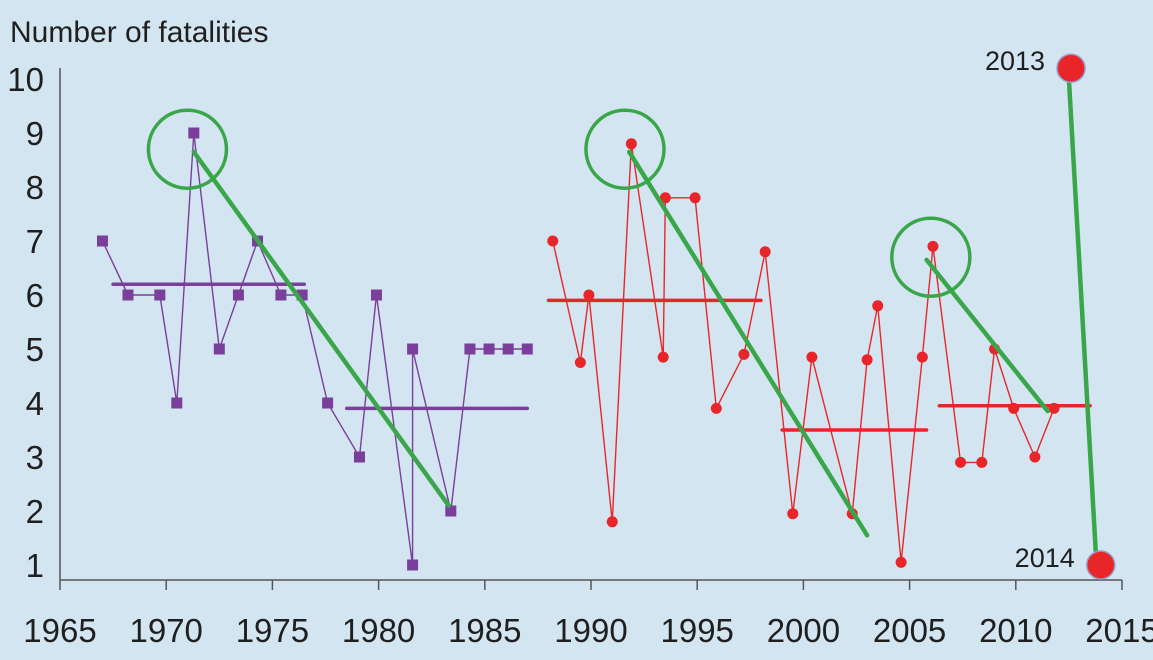 The width and height of the screenshot is (1153, 660). What do you see at coordinates (803, 630) in the screenshot?
I see `x-tick-label: 2000` at bounding box center [803, 630].